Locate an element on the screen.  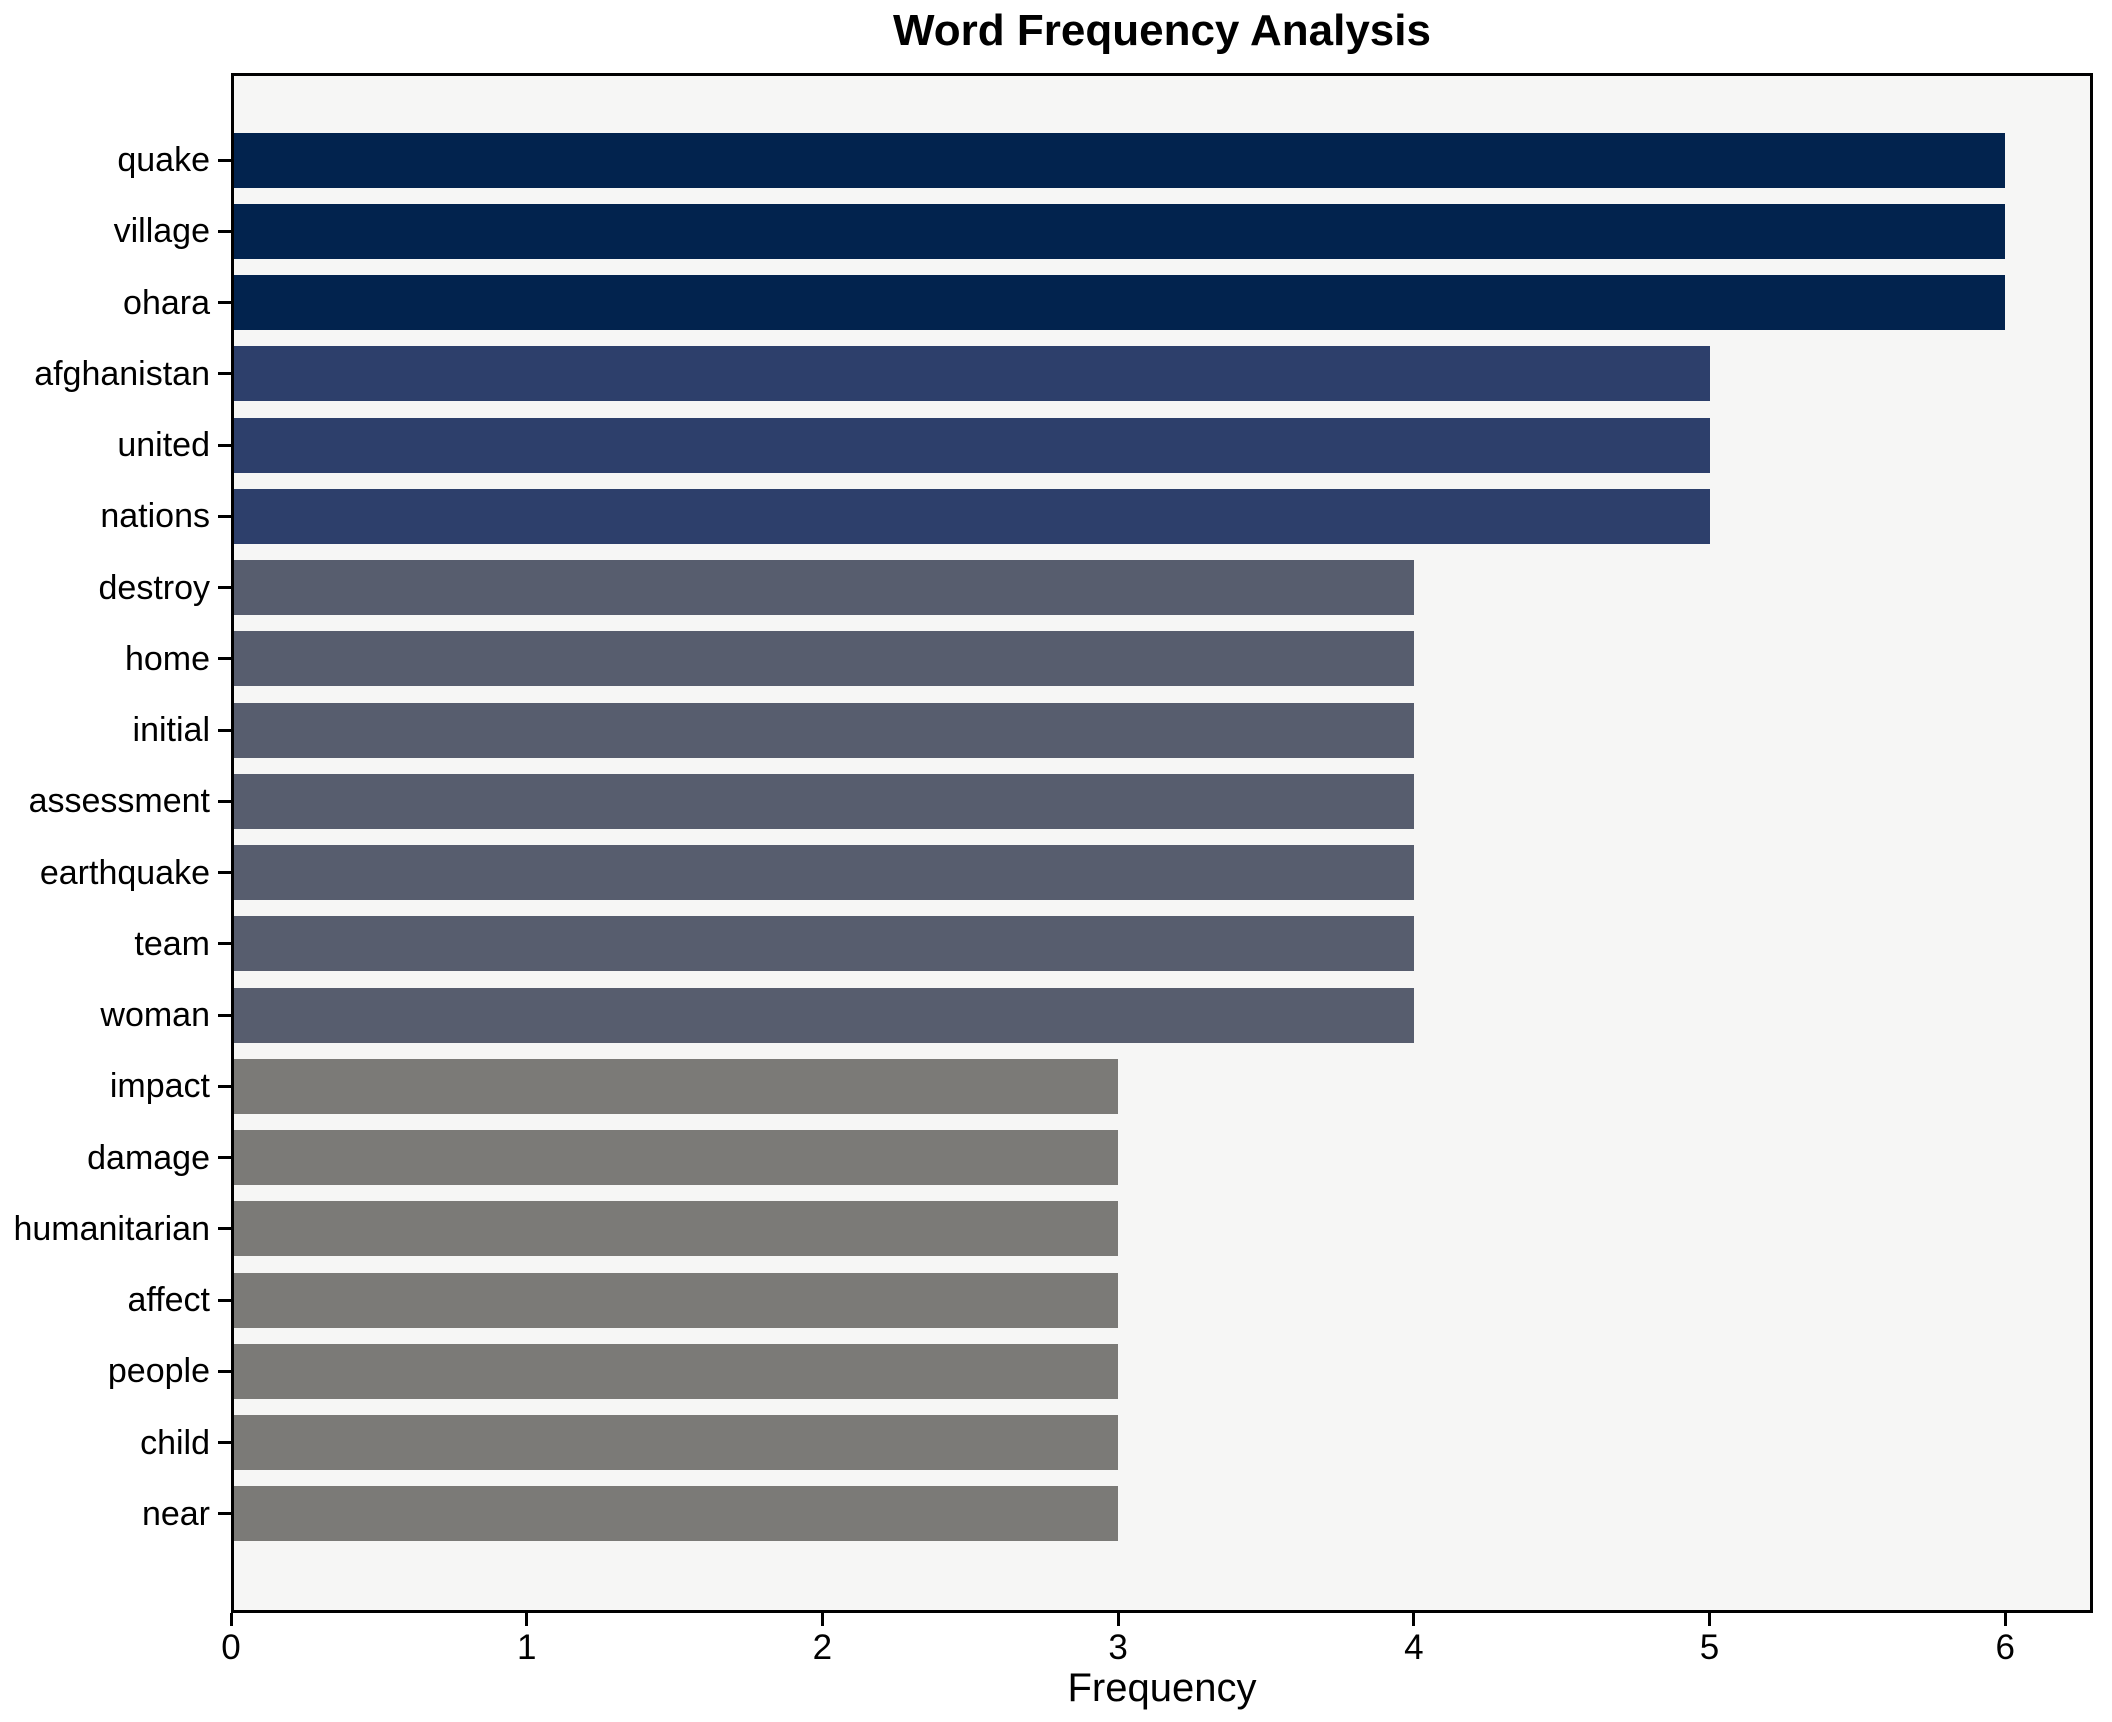
bar-damage is located at coordinates (675, 1157).